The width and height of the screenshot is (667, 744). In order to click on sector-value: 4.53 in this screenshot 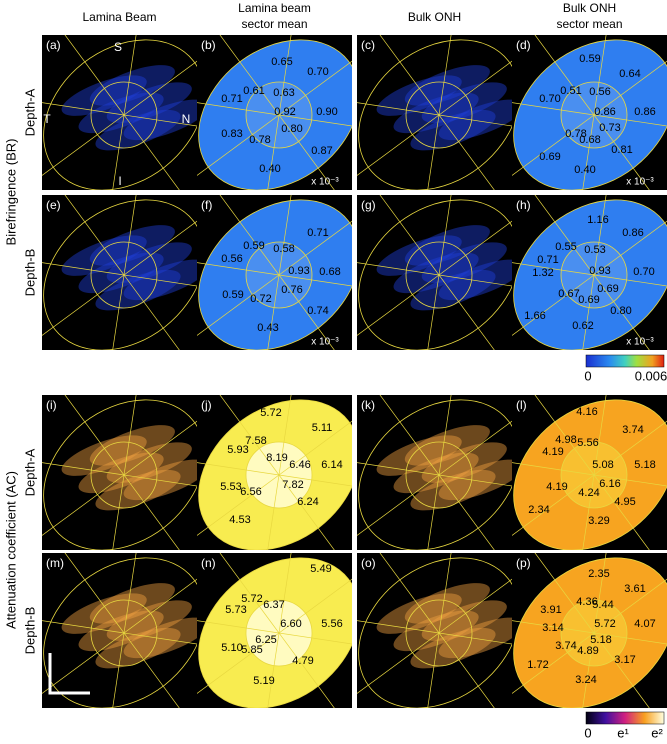, I will do `click(239, 520)`.